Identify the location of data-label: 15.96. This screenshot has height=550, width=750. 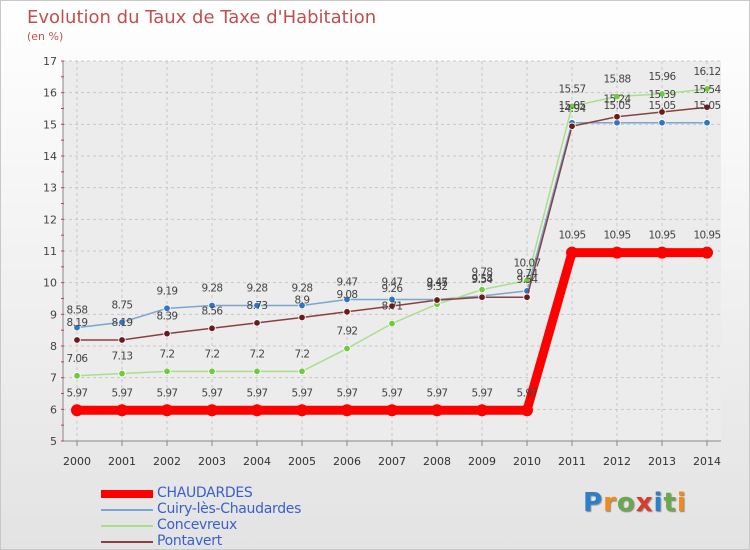
(662, 77).